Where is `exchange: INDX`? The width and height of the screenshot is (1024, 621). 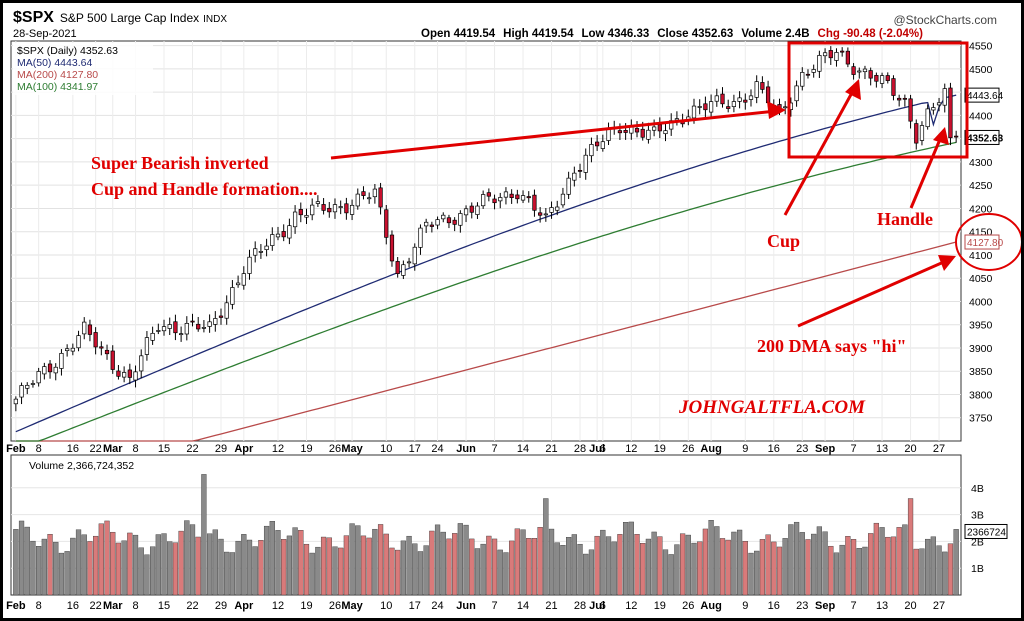 exchange: INDX is located at coordinates (215, 19).